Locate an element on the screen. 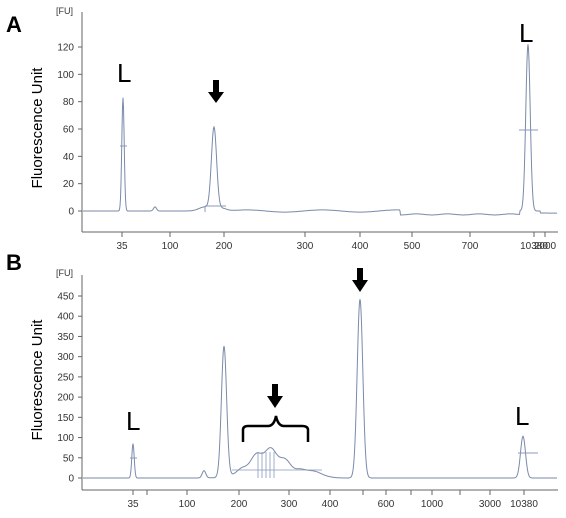 The image size is (566, 518). panel-b-peak-marks is located at coordinates (334, 465).